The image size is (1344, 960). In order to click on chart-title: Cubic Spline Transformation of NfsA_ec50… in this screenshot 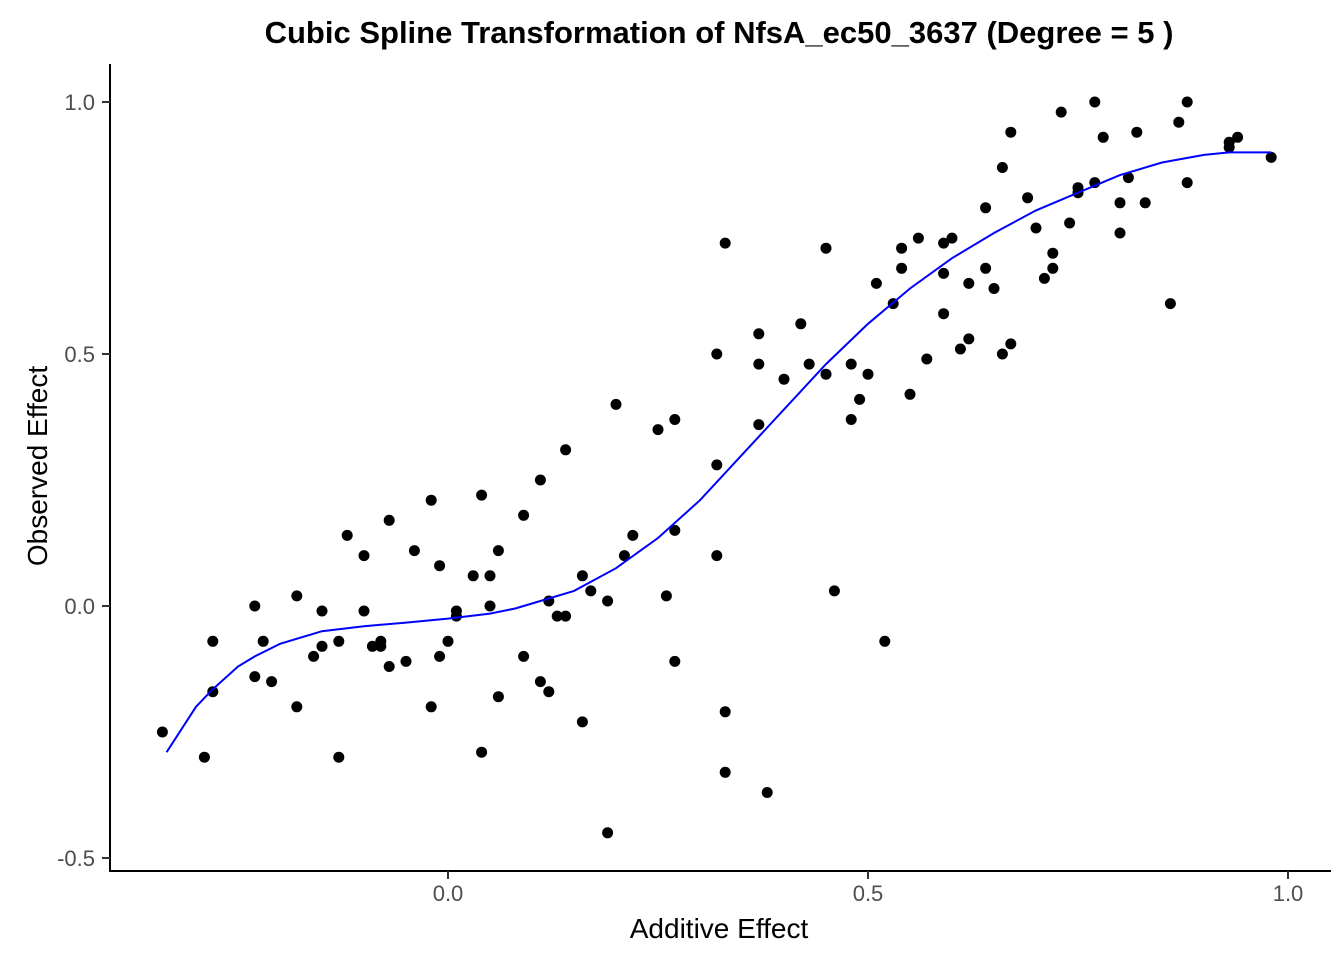, I will do `click(719, 32)`.